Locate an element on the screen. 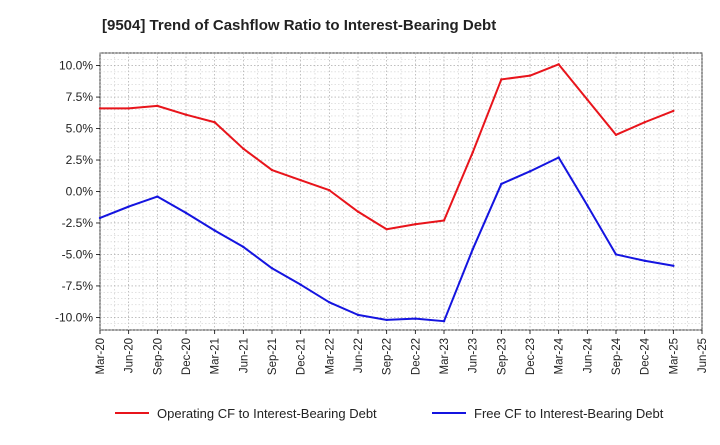  x-tick-label: Mar-21 is located at coordinates (216, 356).